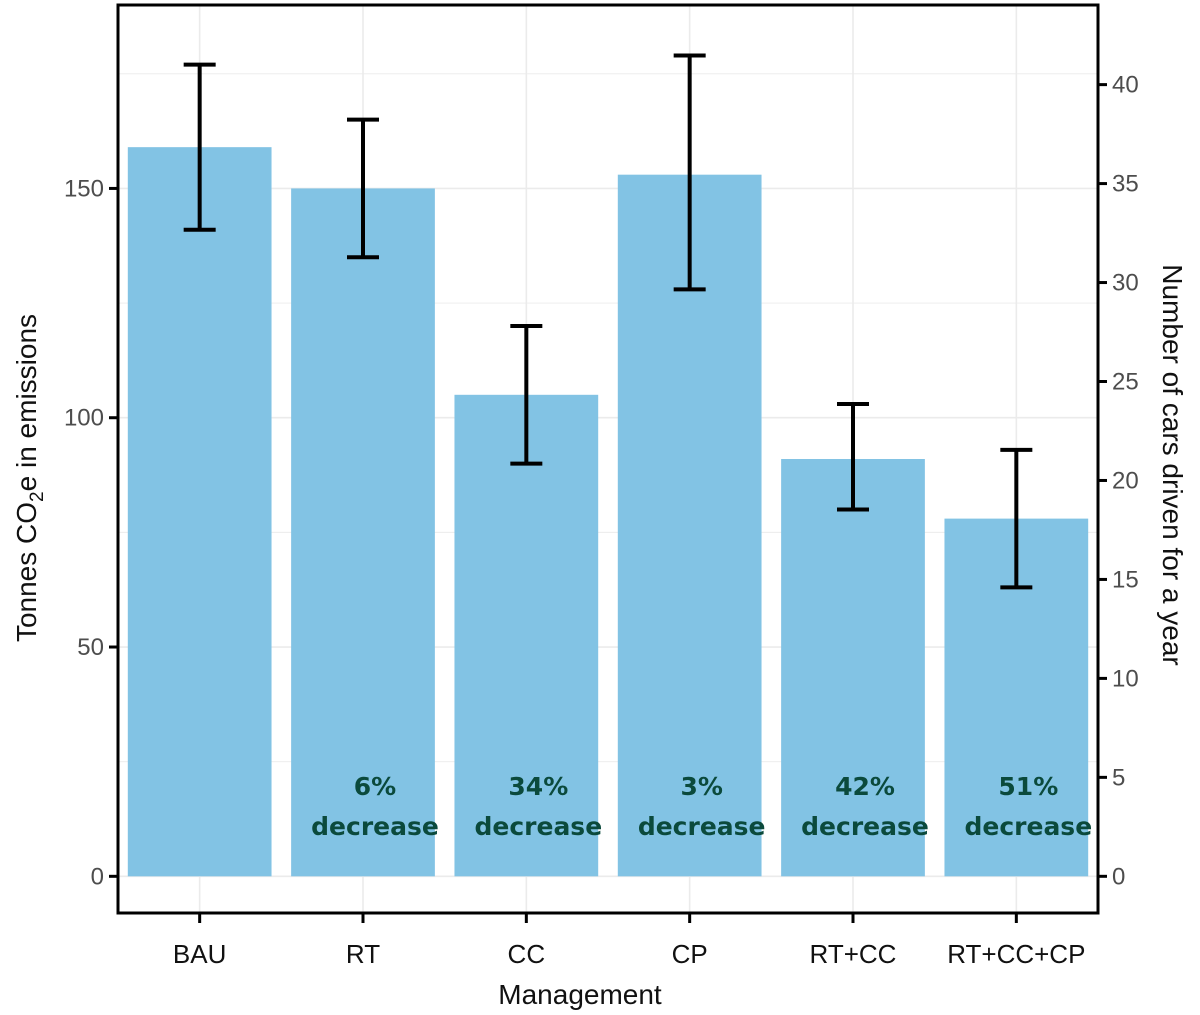  Describe the element at coordinates (1125, 85) in the screenshot. I see `y2-tick-label-40: 40` at that location.